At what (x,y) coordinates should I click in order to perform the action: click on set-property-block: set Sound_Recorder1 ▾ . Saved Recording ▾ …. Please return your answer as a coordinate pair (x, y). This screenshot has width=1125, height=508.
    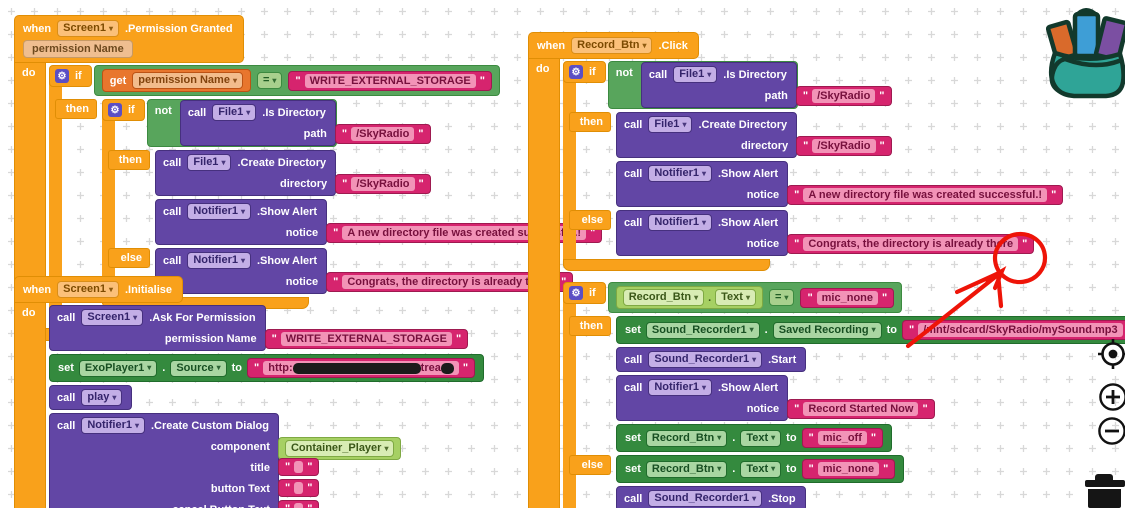
    Looking at the image, I should click on (870, 330).